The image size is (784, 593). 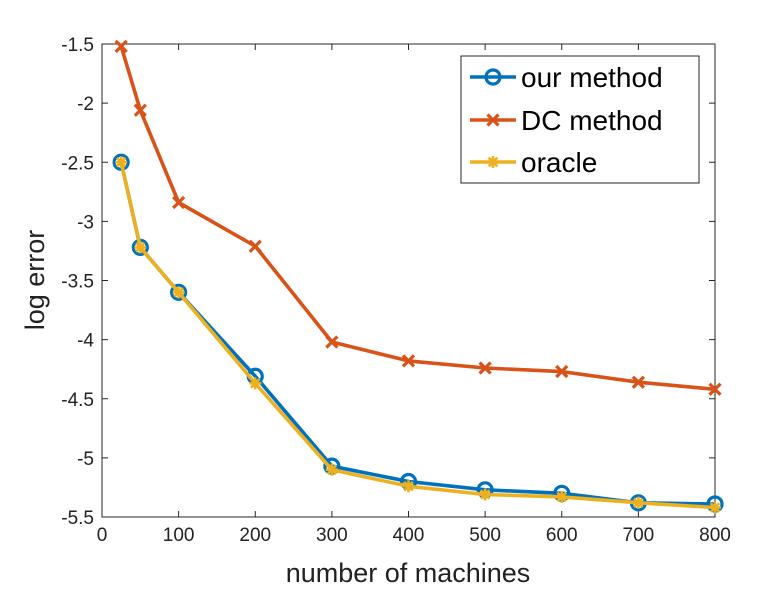 What do you see at coordinates (77, 45) in the screenshot?
I see `y-tick-label: -1.5` at bounding box center [77, 45].